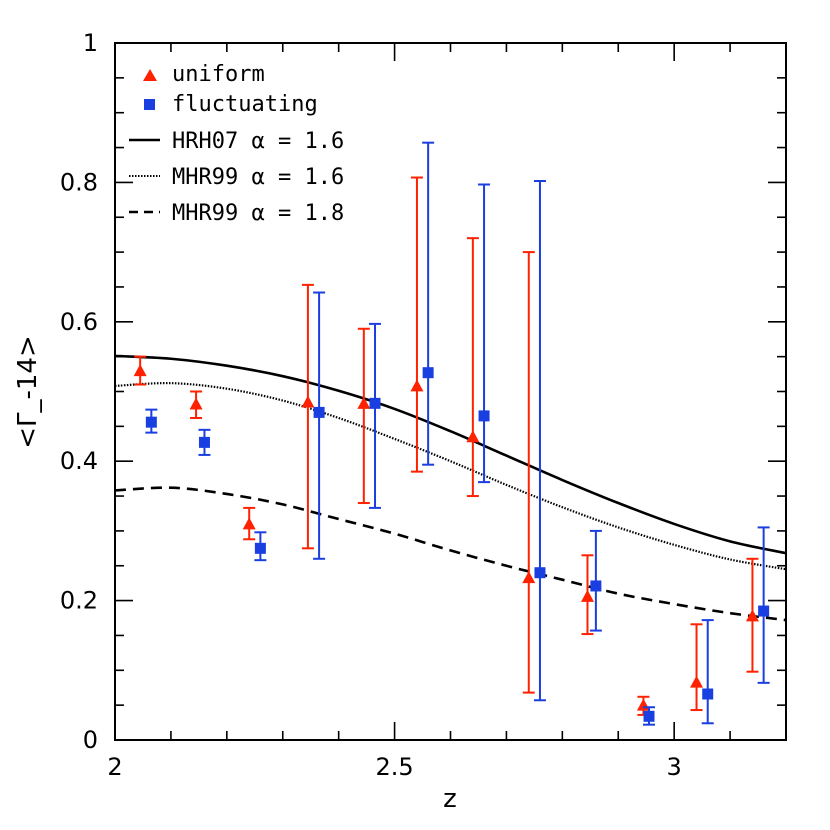 Image resolution: width=830 pixels, height=830 pixels. What do you see at coordinates (150, 75) in the screenshot?
I see `legend-marker-uniform` at bounding box center [150, 75].